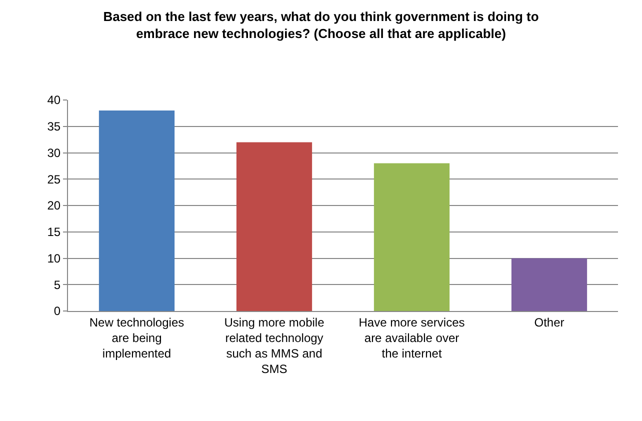  Describe the element at coordinates (57, 311) in the screenshot. I see `y-tick-label: 0` at that location.